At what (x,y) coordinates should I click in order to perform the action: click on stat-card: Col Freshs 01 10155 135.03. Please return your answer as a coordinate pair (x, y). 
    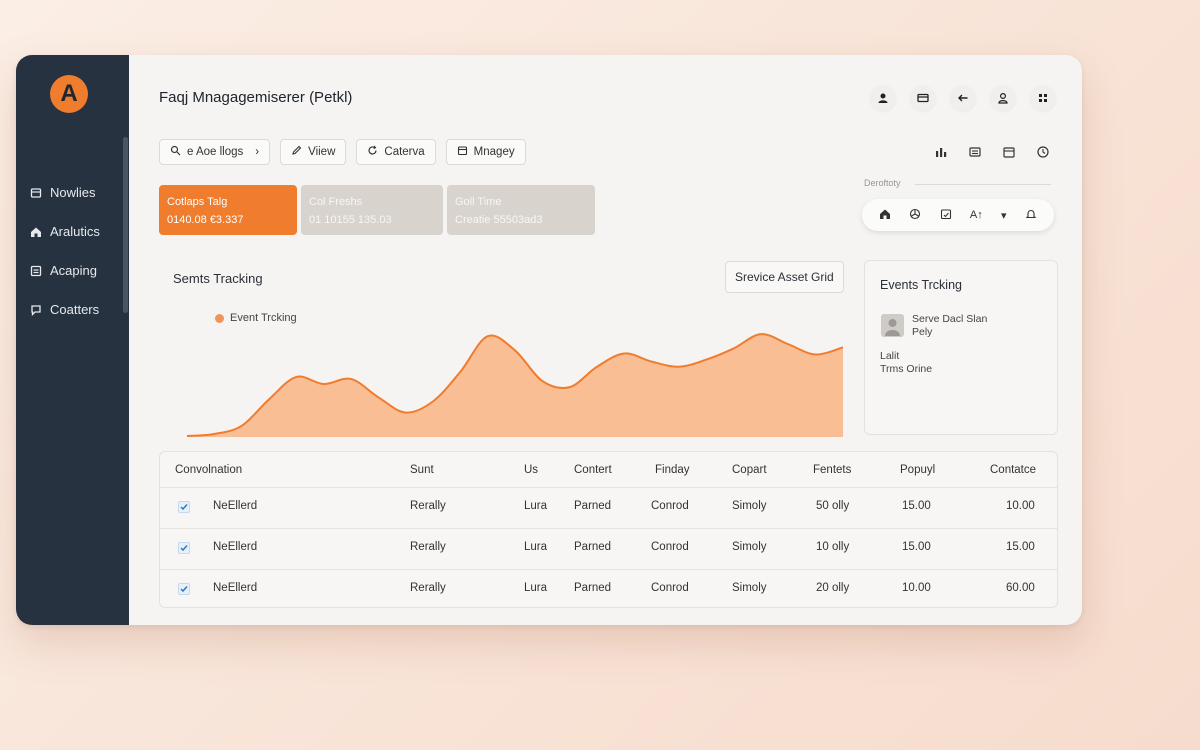
    Looking at the image, I should click on (372, 210).